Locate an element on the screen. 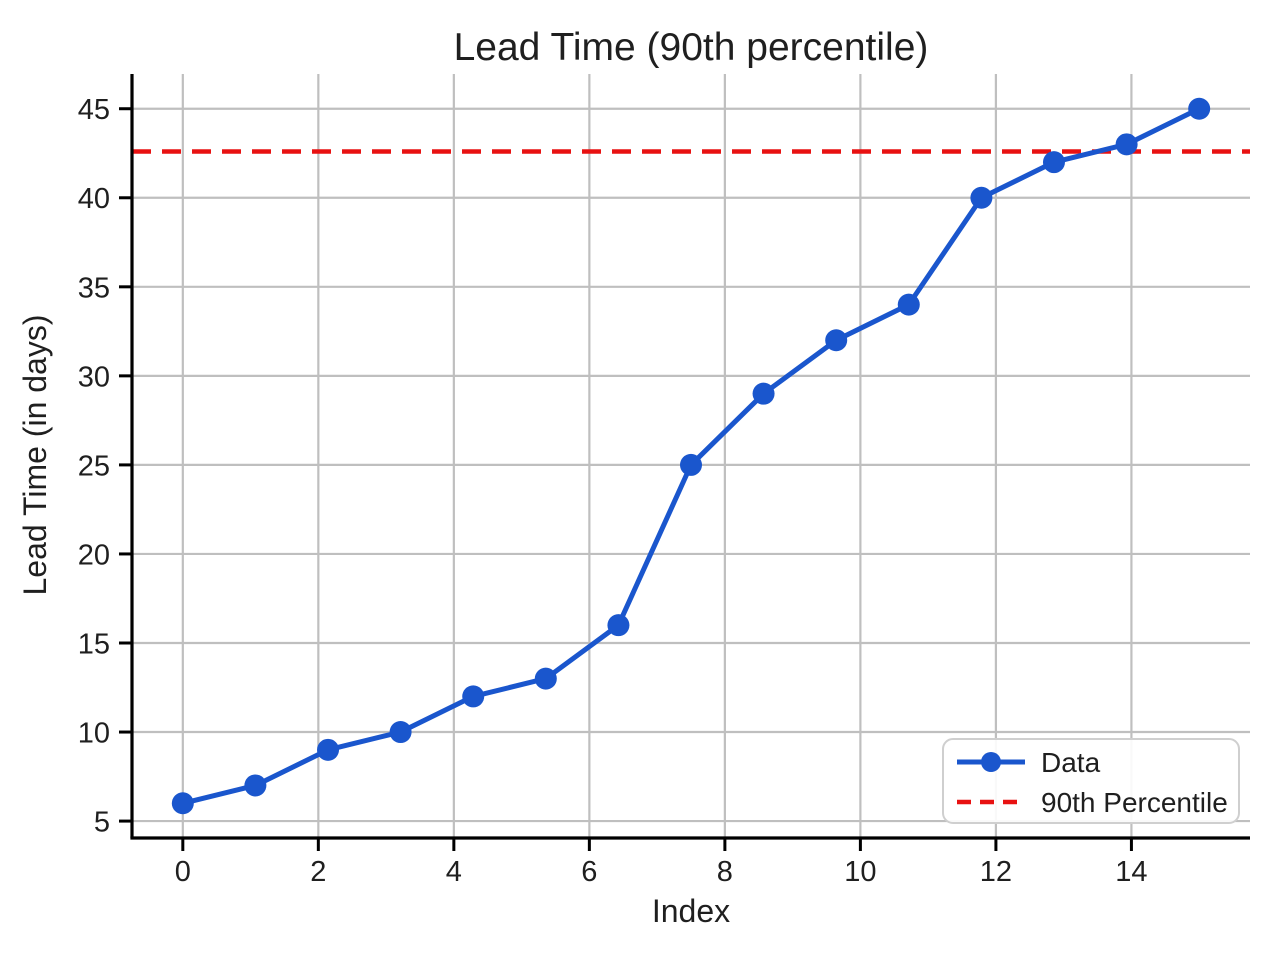 The width and height of the screenshot is (1280, 960). y-tick-label: 40 is located at coordinates (94, 199).